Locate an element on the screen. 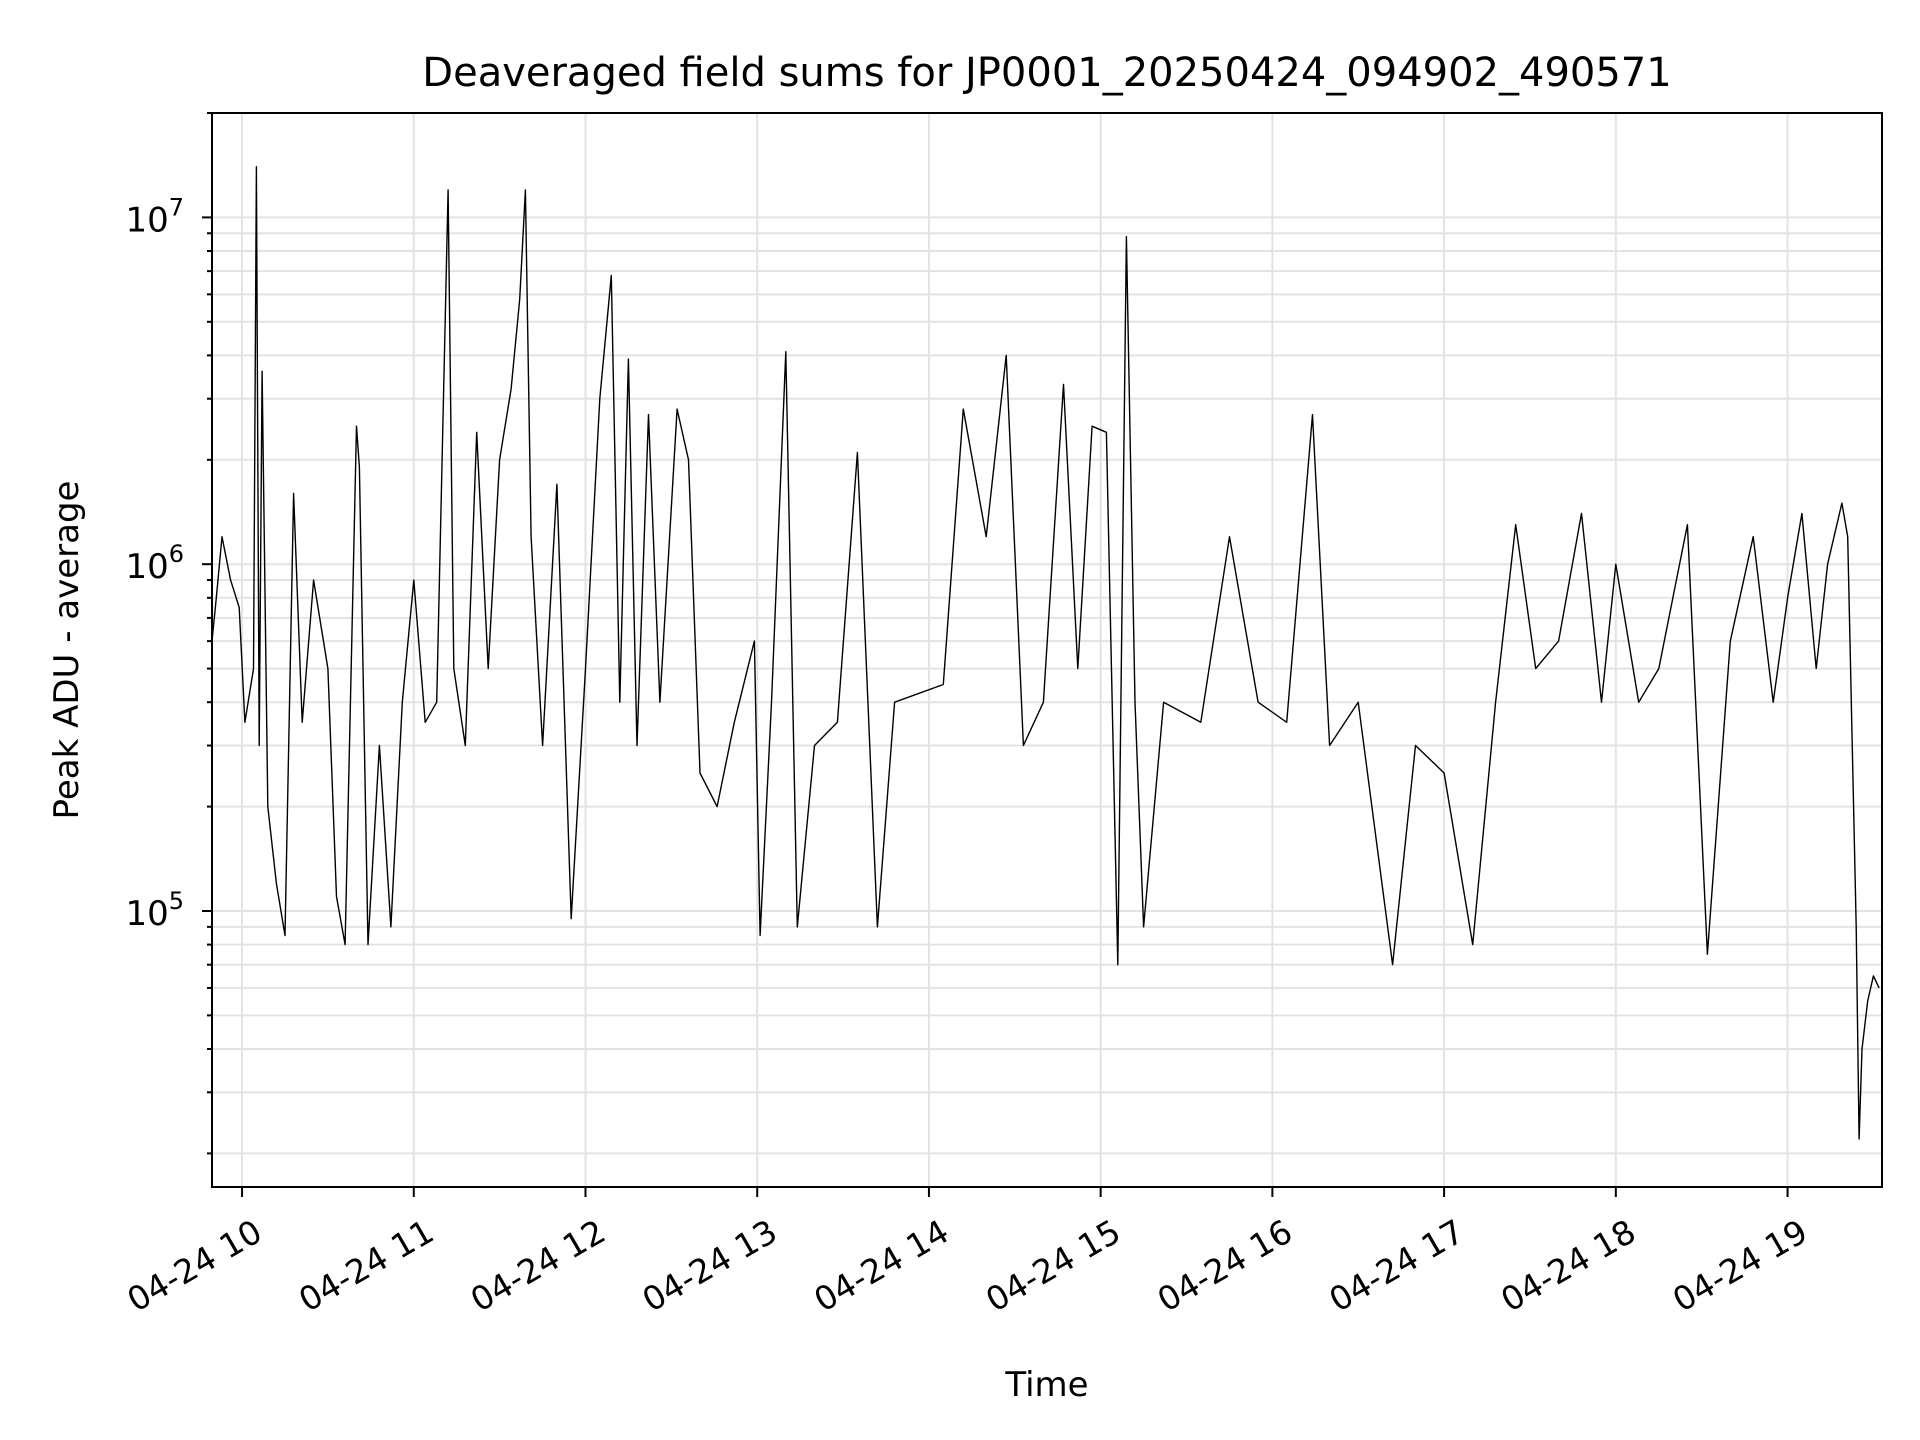  y-axis-label: Peak ADU - average is located at coordinates (67, 650).